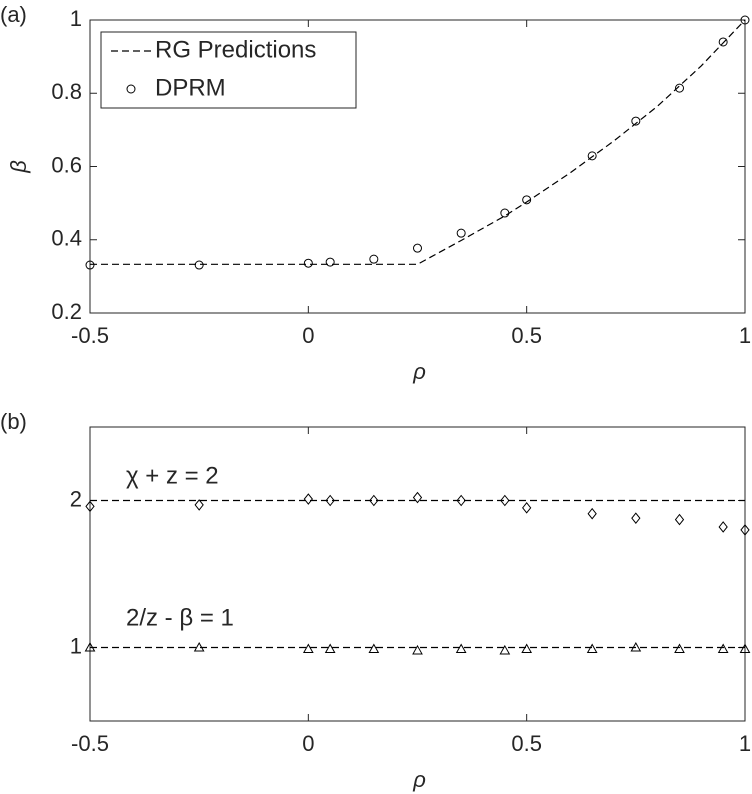  I want to click on y-tick-label: 0.4, so click(66, 238).